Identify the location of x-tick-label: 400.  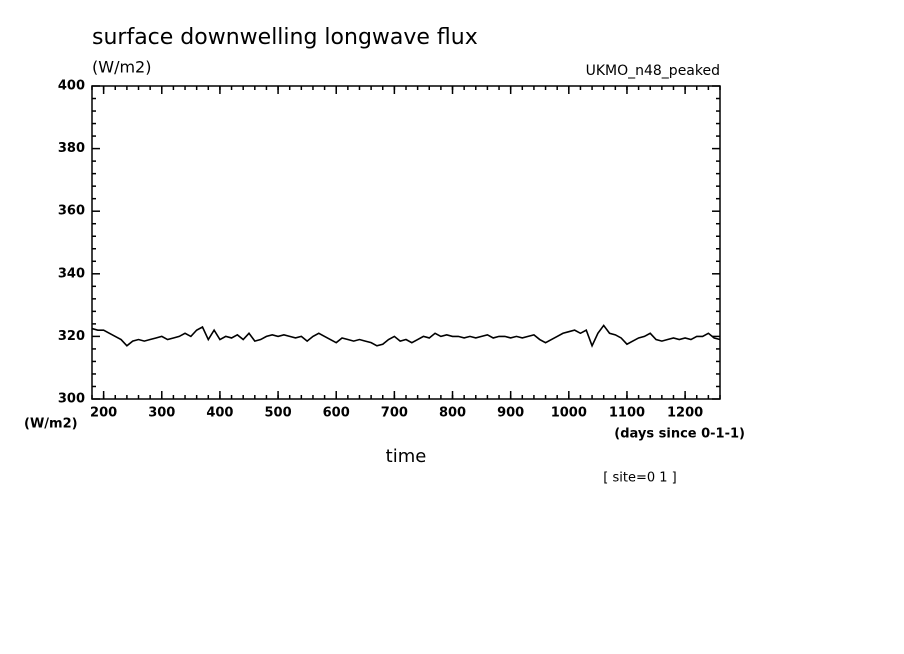
(219, 413).